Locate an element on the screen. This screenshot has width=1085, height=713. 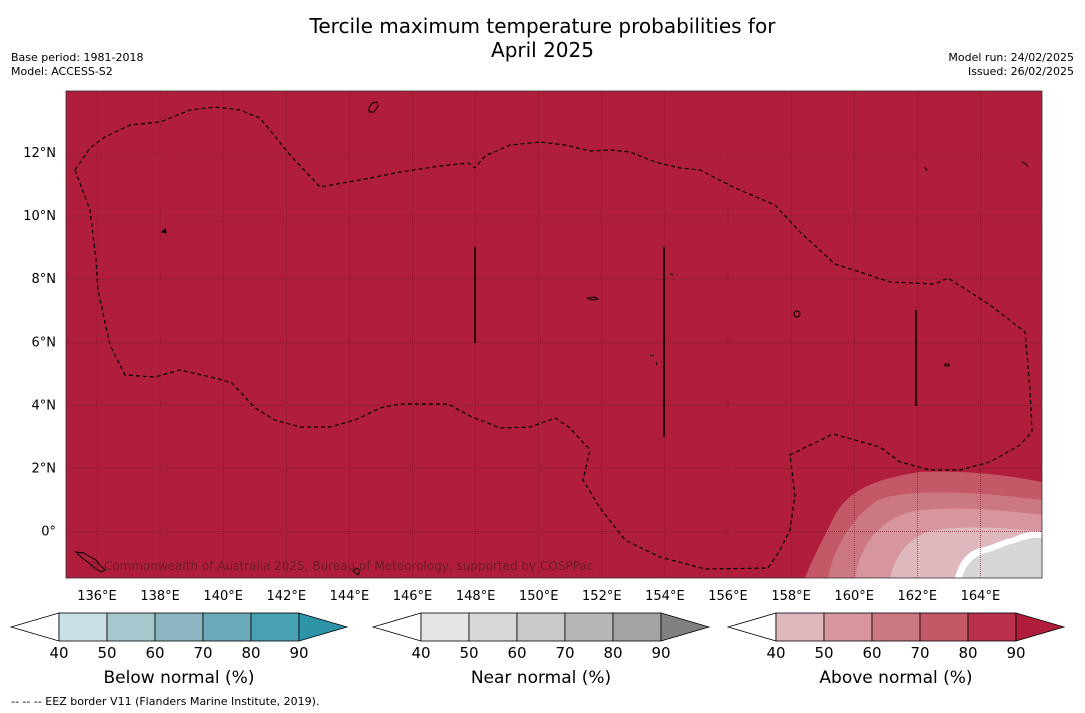
base-period: Base period: 1981-2018 is located at coordinates (77, 57).